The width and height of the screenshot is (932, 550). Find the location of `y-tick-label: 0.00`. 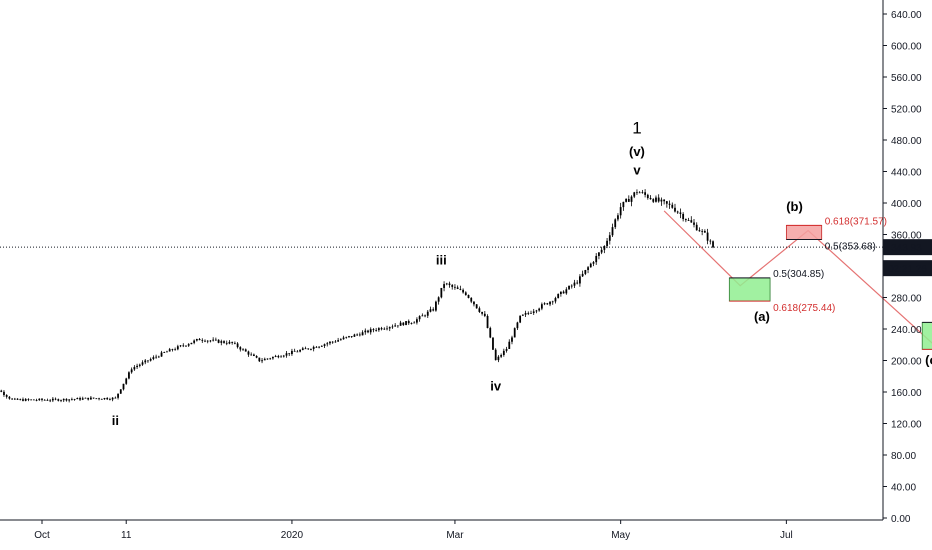

y-tick-label: 0.00 is located at coordinates (901, 519).